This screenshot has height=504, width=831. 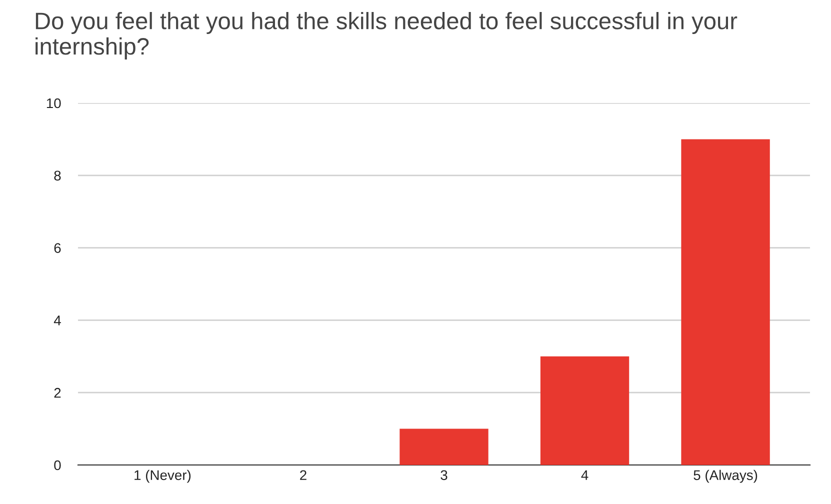 I want to click on x-tick-label: 2, so click(x=303, y=475).